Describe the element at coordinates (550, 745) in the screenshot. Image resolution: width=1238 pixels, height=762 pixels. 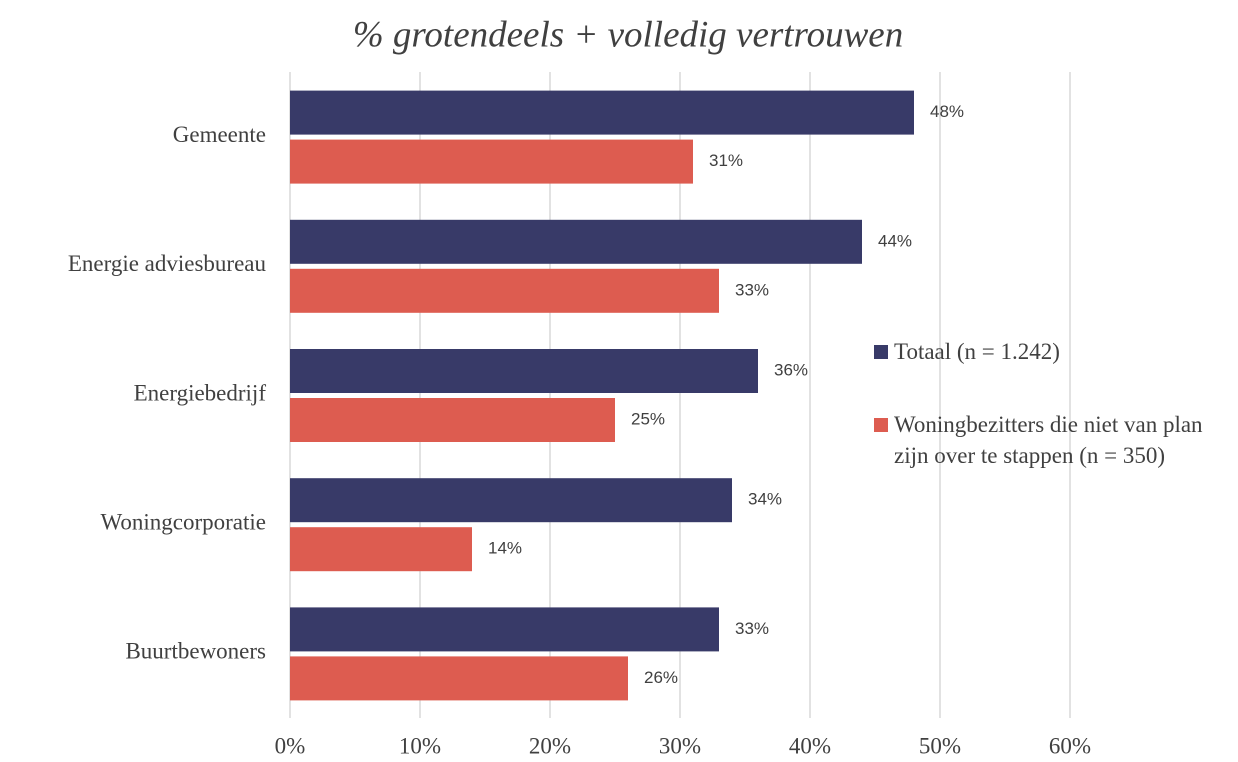
I see `x-tick-label: 20%` at that location.